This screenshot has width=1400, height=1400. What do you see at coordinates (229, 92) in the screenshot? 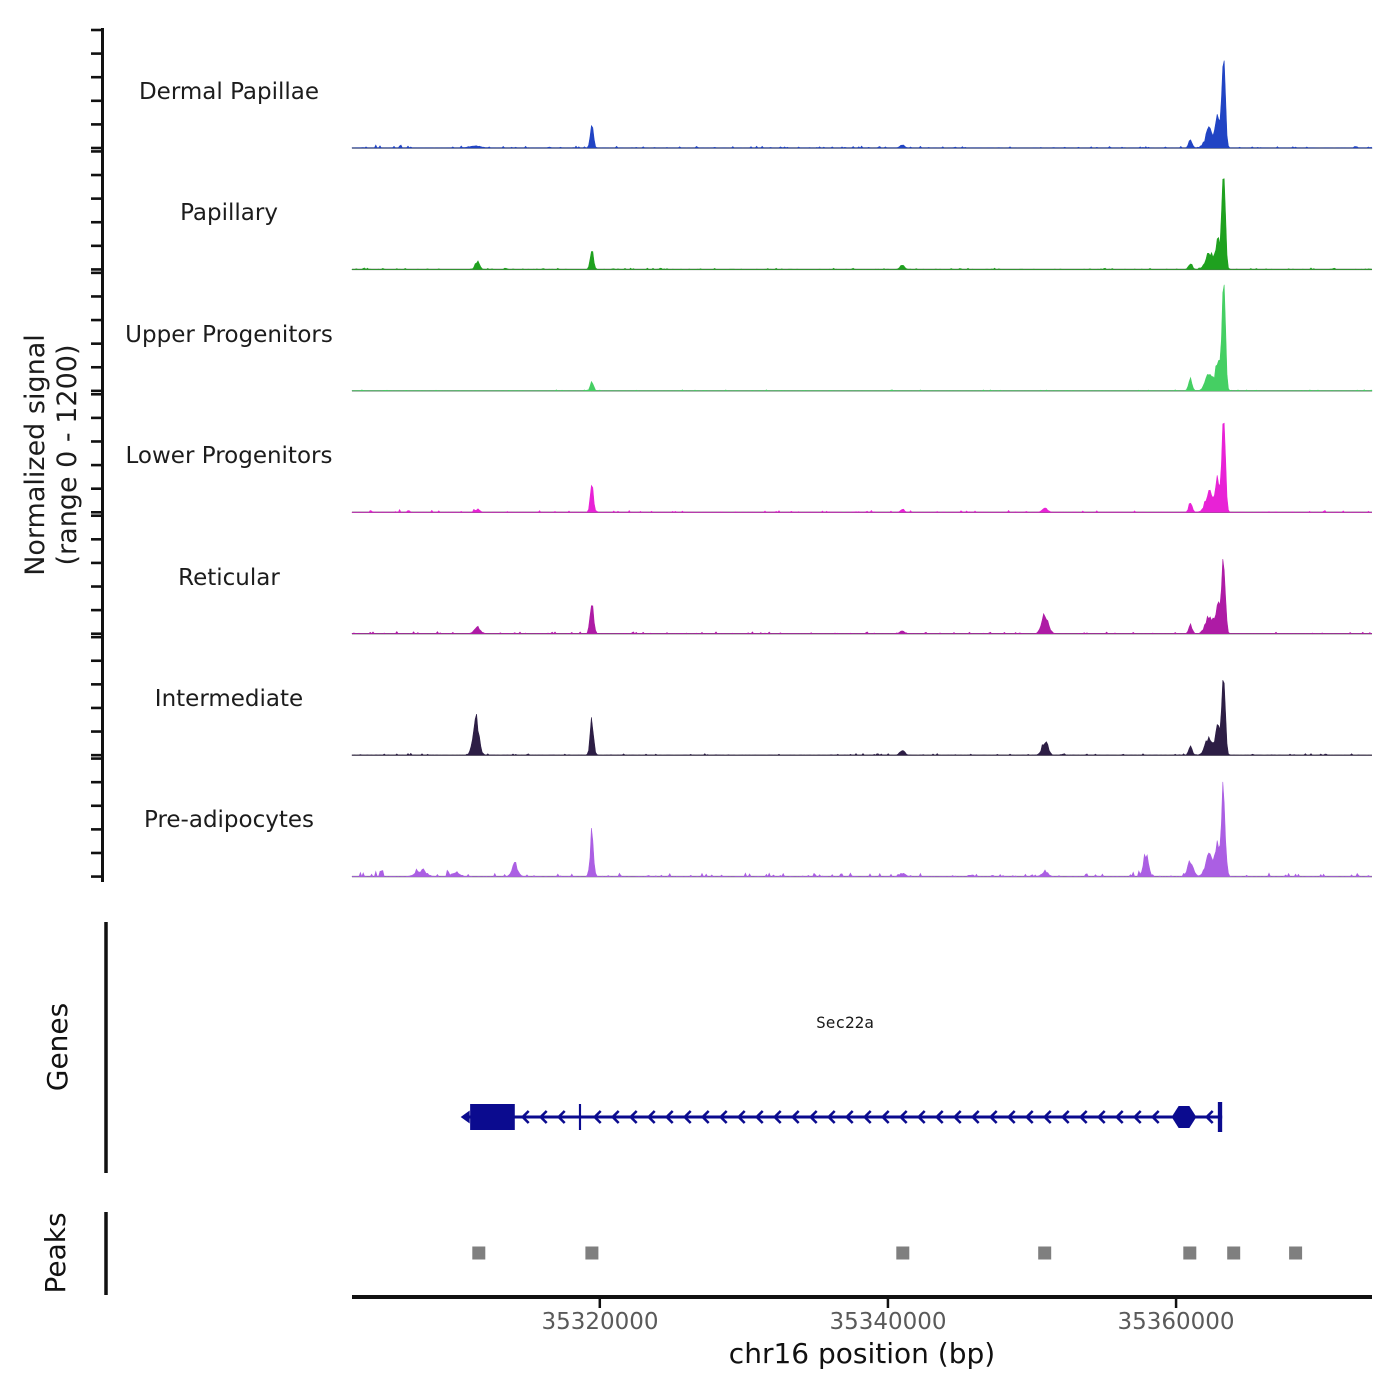
I see `track-label-dermal-papillae: Dermal Papillae` at bounding box center [229, 92].